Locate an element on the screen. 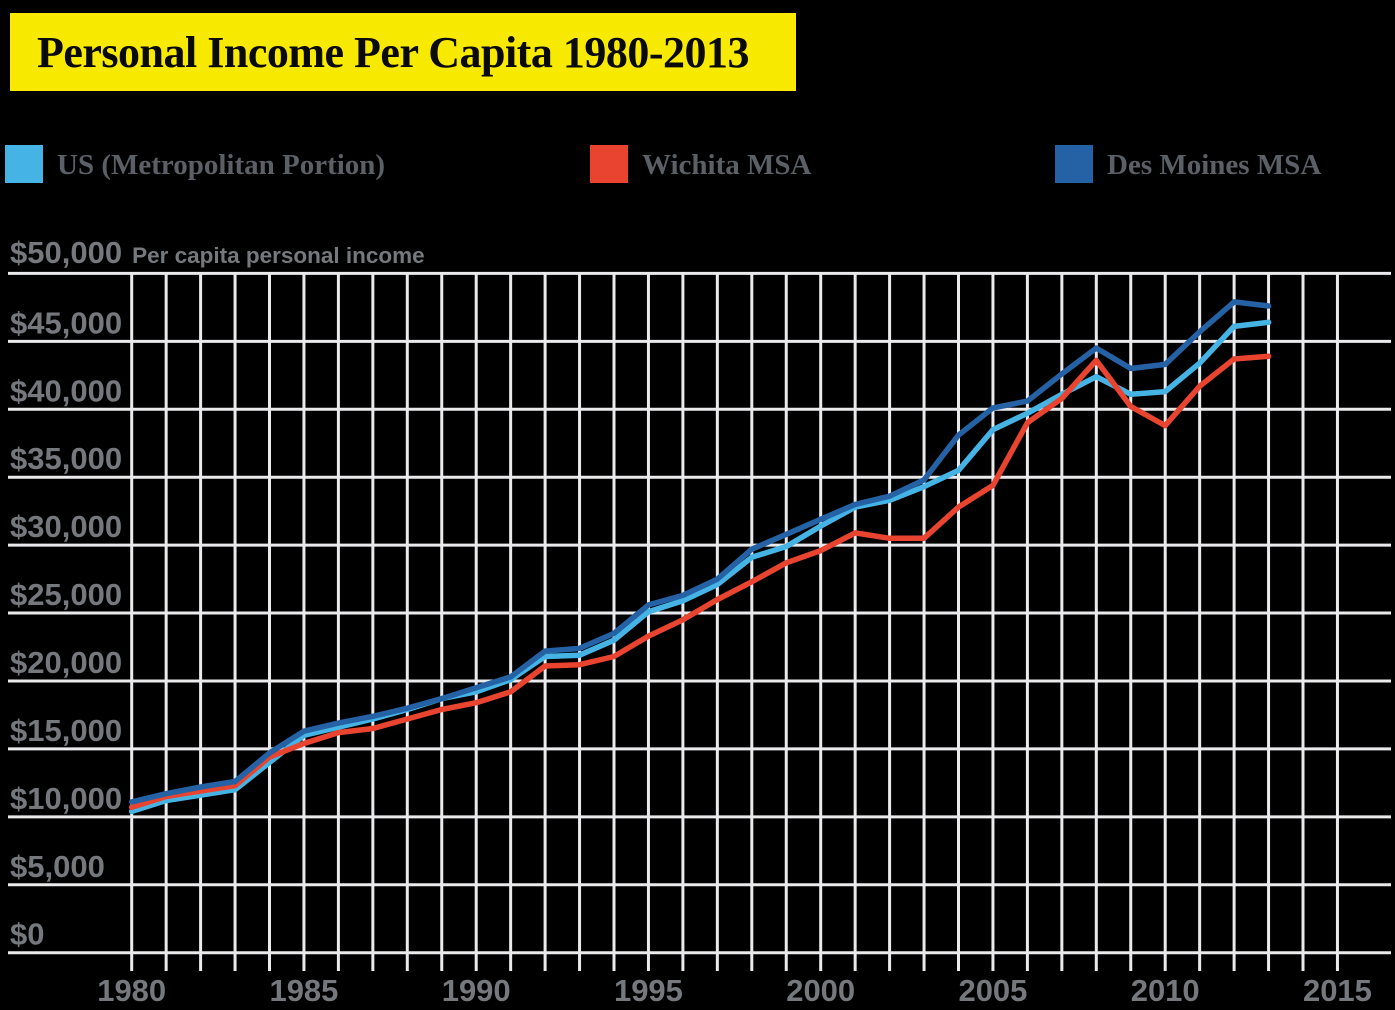  legend-label-us-metropolitan-portion: US (Metropolitan Portion) is located at coordinates (221, 165).